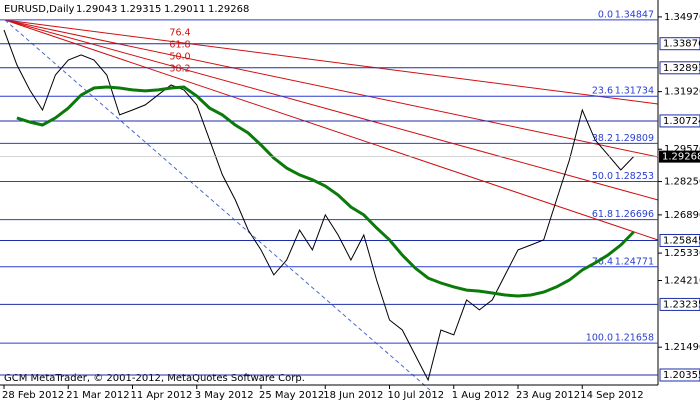 The height and width of the screenshot is (402, 700). I want to click on x-tick-label: 11 Apr 2012, so click(162, 395).